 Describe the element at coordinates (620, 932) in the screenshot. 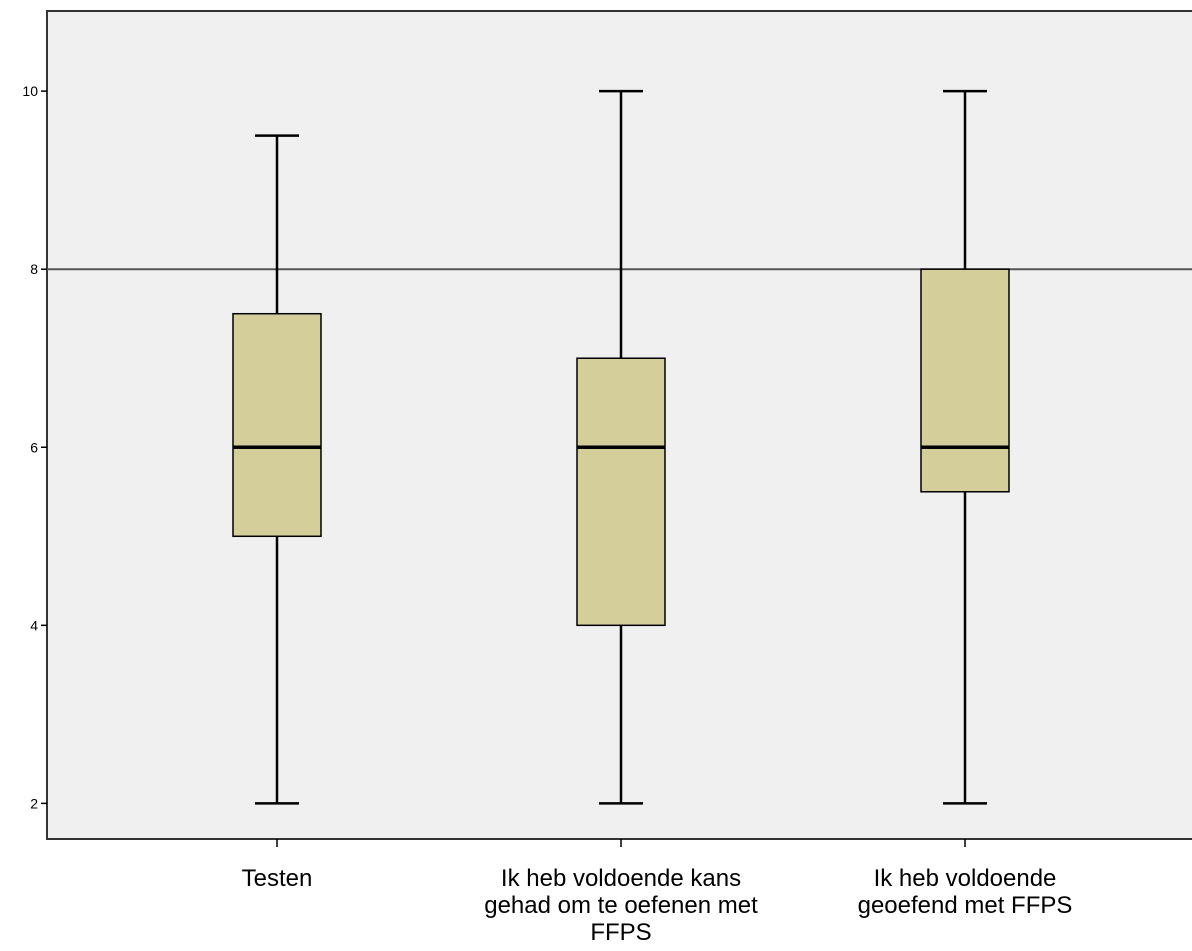

I see `x-category-label-line: FFPS` at that location.